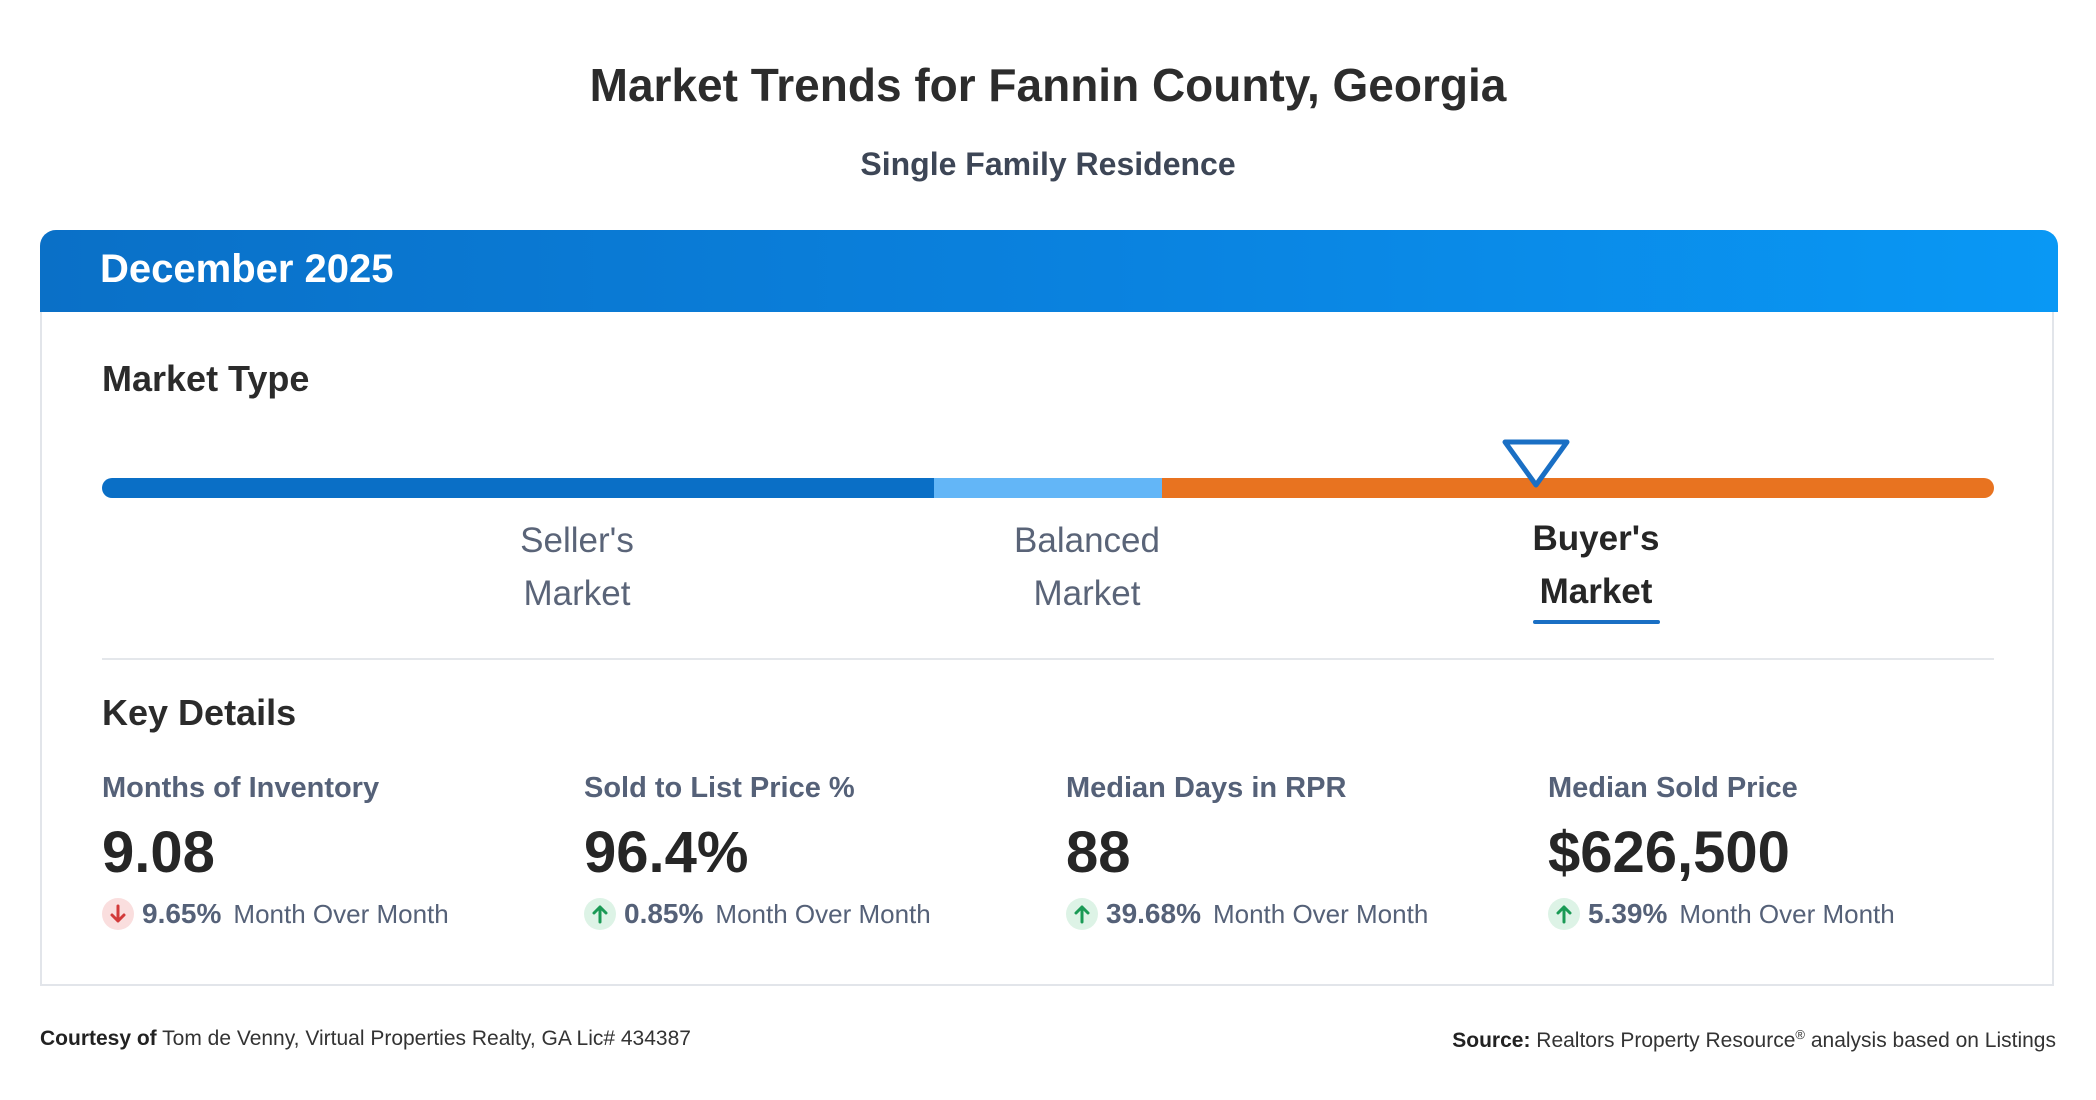 Image resolution: width=2096 pixels, height=1100 pixels. I want to click on metric-value: $626,500, so click(1669, 852).